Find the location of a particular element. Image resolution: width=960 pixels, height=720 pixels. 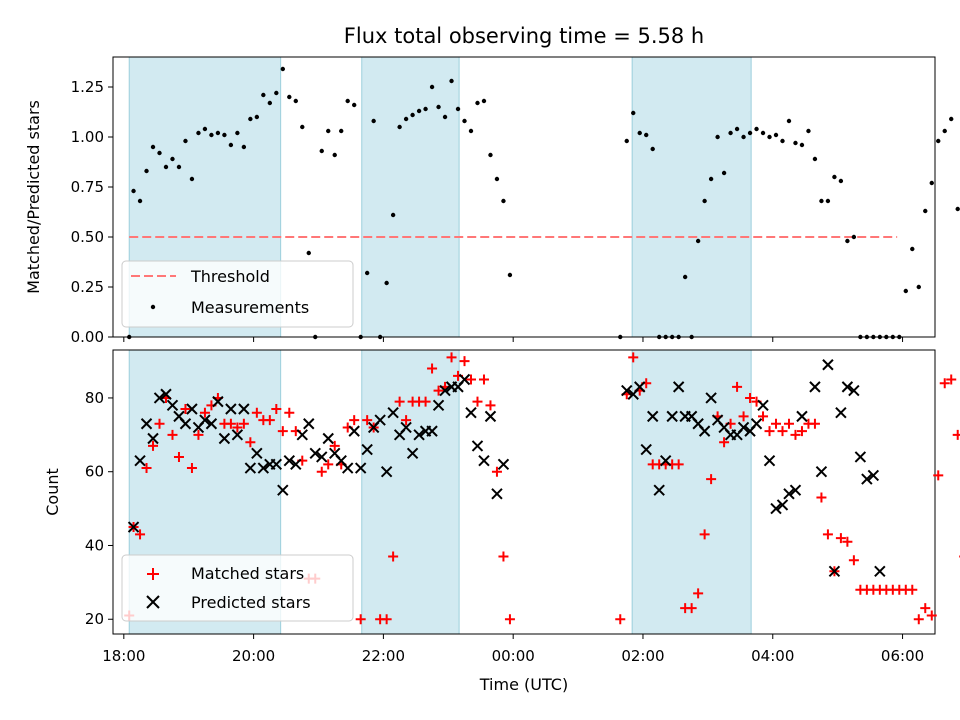

x-tick-label: 20:00 is located at coordinates (253, 656).